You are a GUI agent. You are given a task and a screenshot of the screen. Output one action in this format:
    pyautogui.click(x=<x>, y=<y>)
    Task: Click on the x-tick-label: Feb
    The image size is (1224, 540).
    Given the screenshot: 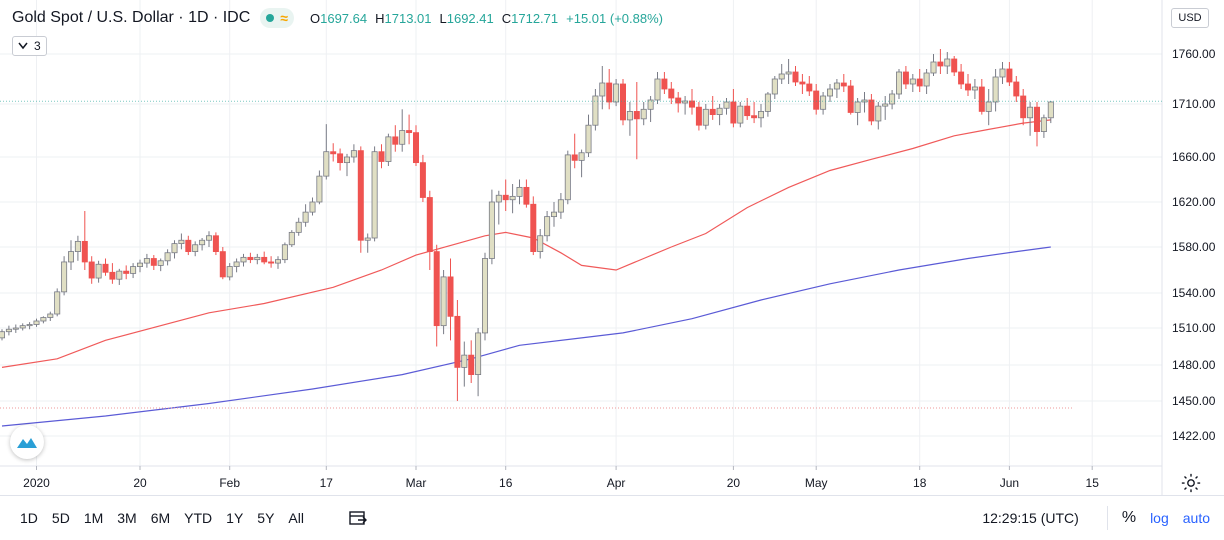 What is the action you would take?
    pyautogui.click(x=229, y=483)
    